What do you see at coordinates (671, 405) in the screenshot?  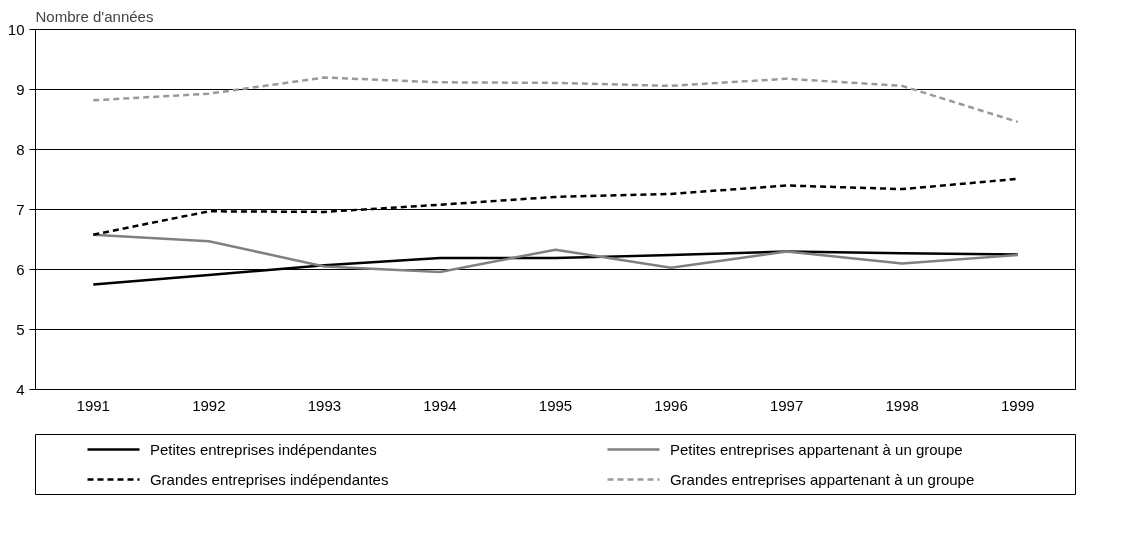 I see `x-tick-label: 1996` at bounding box center [671, 405].